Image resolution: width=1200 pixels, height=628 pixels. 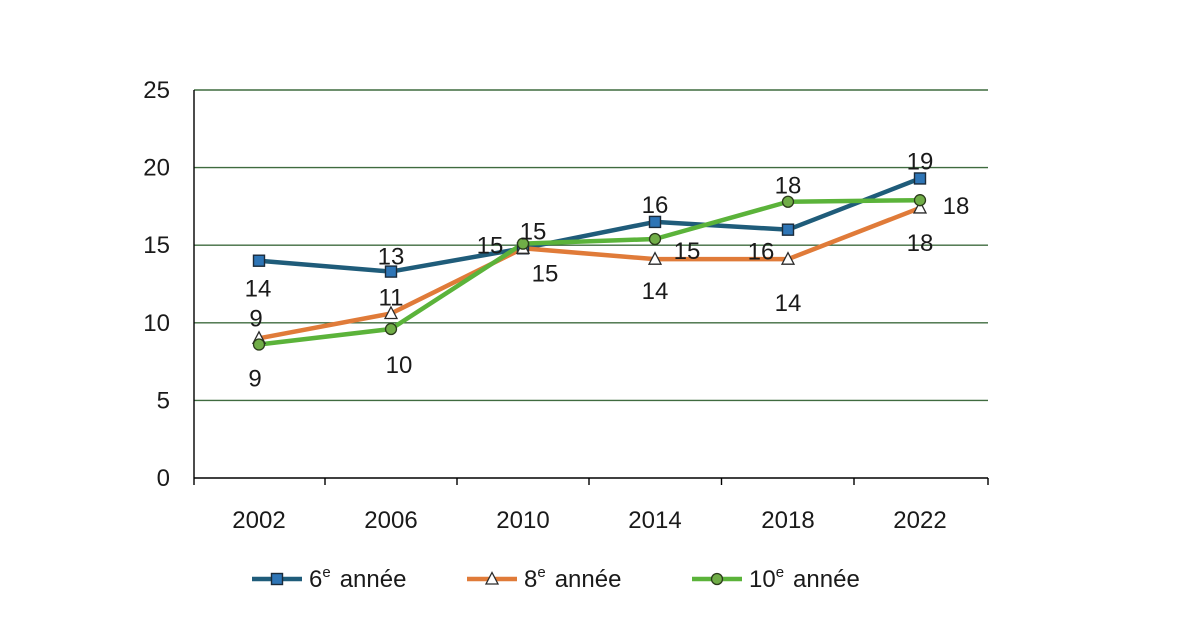 I want to click on legend-label-8: 8e année, so click(x=572, y=578).